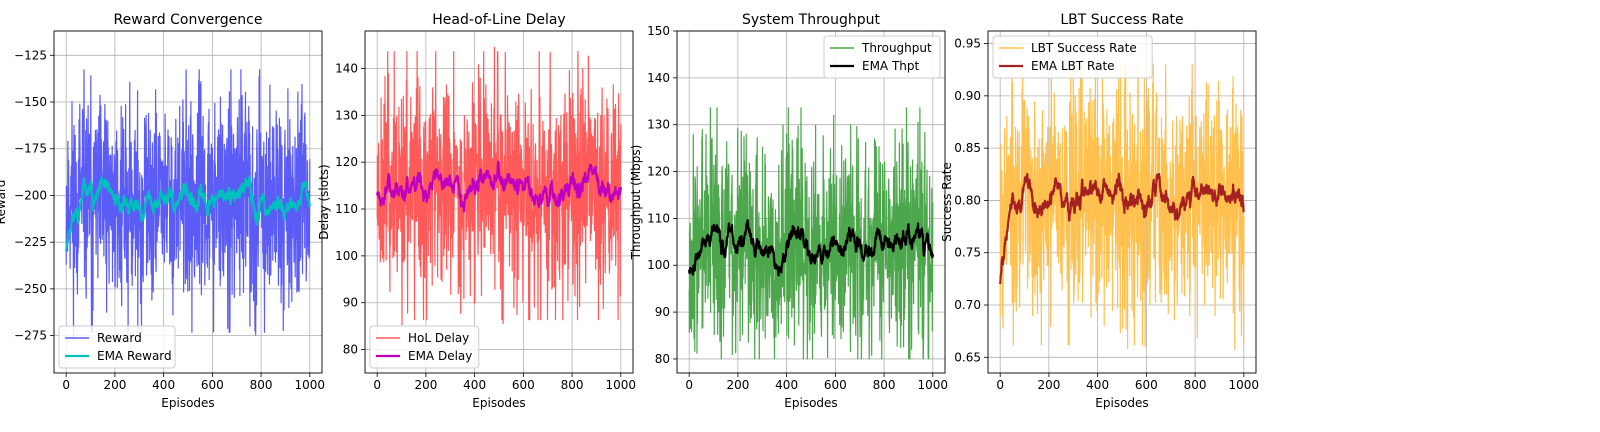 The image size is (1600, 432). What do you see at coordinates (438, 338) in the screenshot?
I see `legend-label: HoL Delay` at bounding box center [438, 338].